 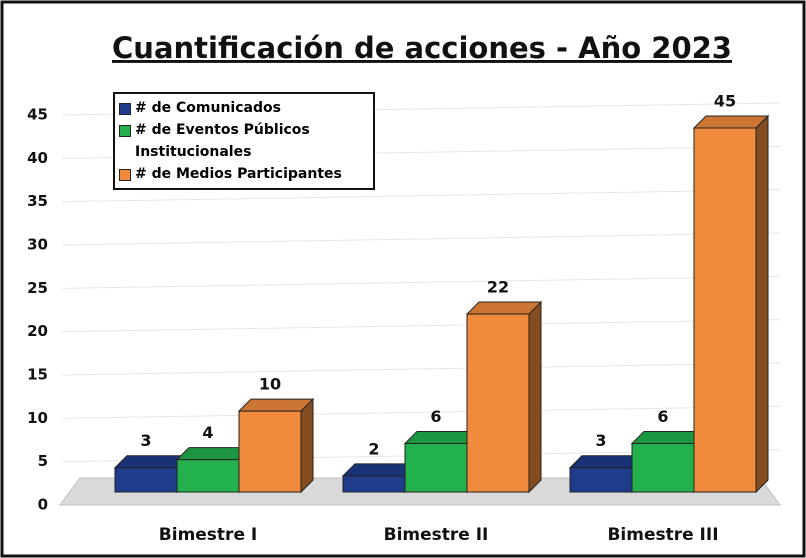 I want to click on legend-item: # de Medios Participantes, so click(x=244, y=174).